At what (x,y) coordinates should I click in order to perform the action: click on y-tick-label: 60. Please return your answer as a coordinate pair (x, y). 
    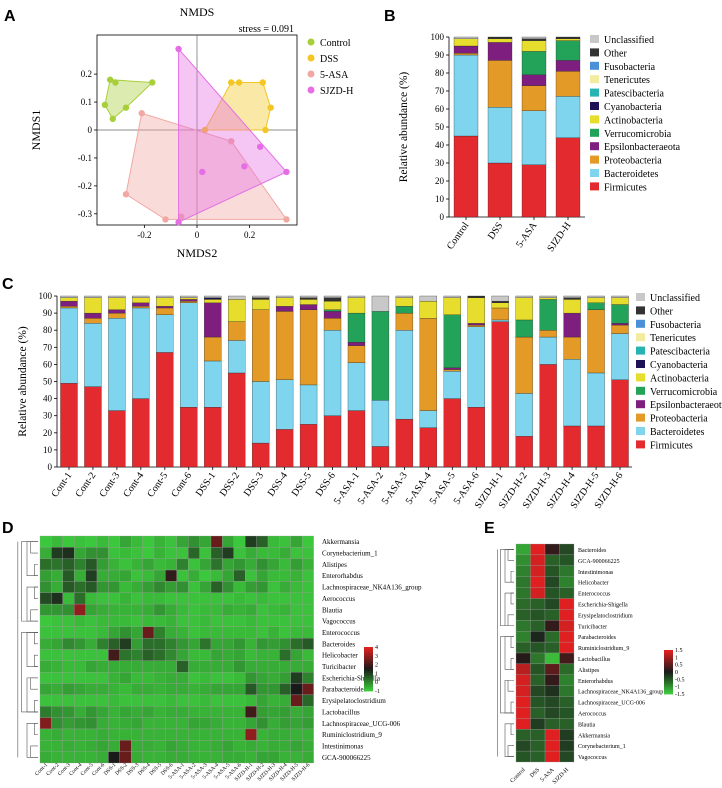
    Looking at the image, I should click on (440, 109).